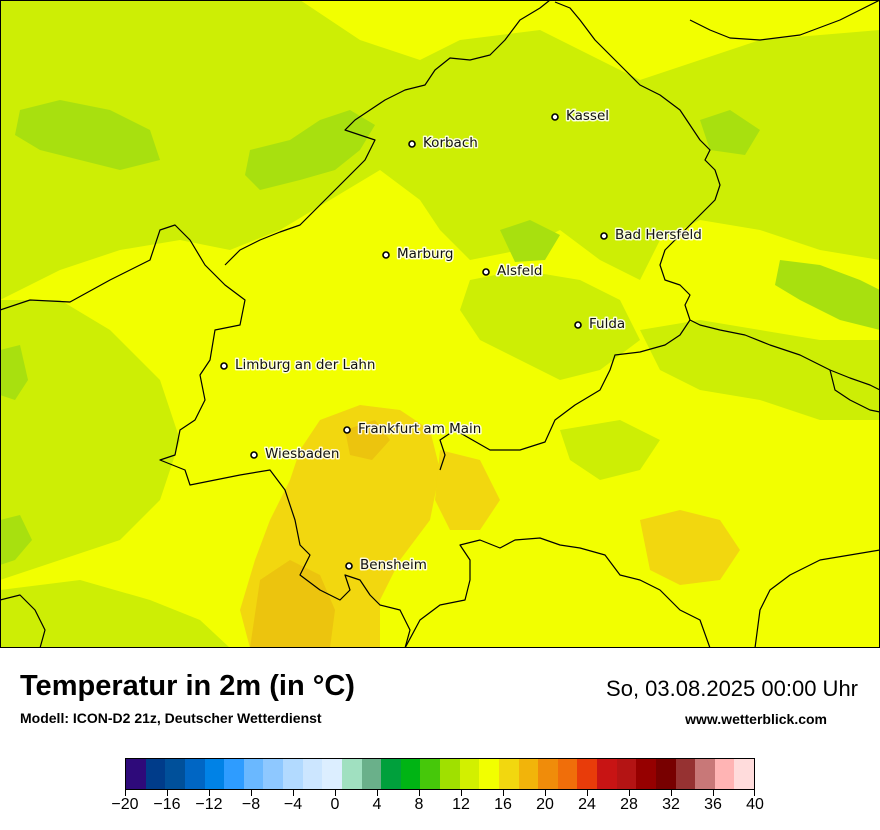 This screenshot has height=830, width=880. Describe the element at coordinates (671, 804) in the screenshot. I see `colorbar-tick-label: 32` at that location.